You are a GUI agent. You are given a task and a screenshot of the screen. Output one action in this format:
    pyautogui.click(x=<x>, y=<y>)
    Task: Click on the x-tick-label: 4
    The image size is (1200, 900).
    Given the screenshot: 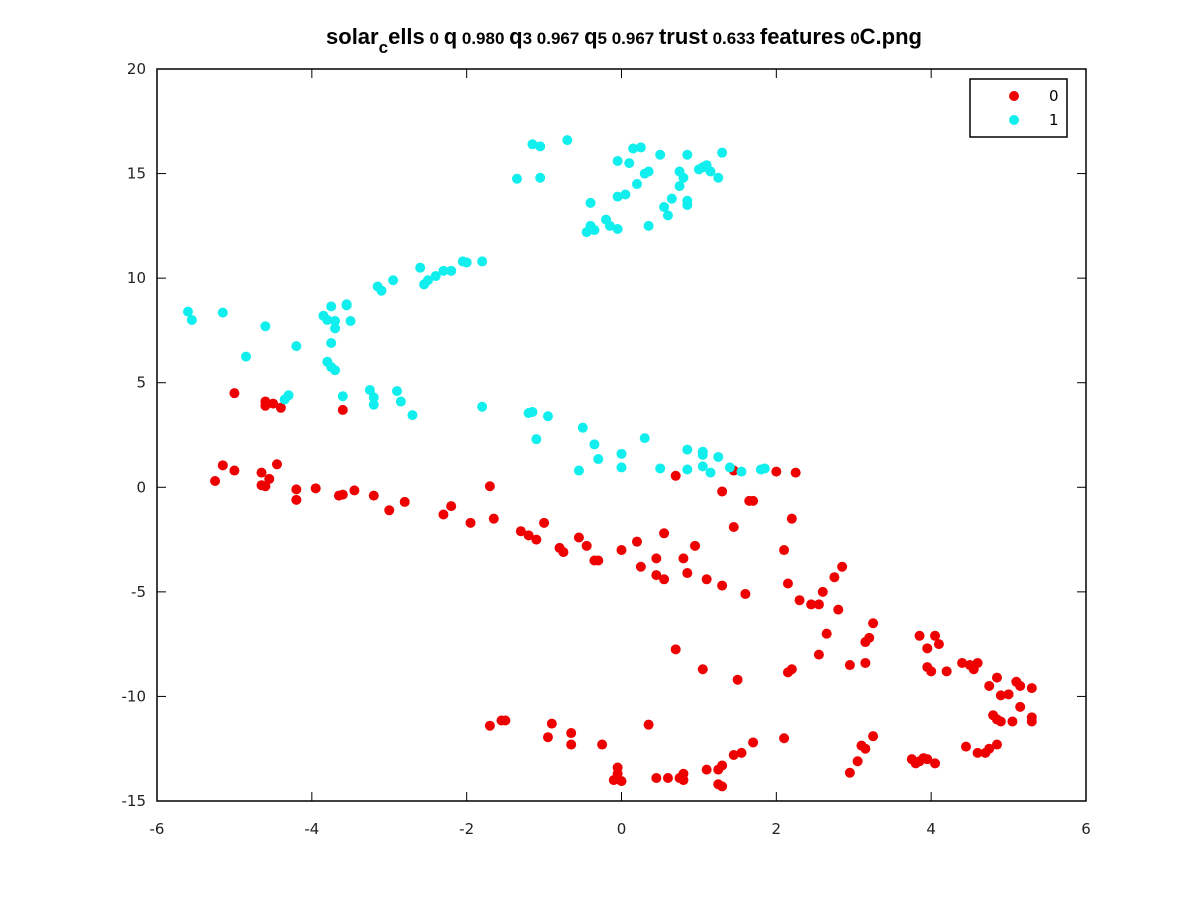 What is the action you would take?
    pyautogui.click(x=931, y=829)
    